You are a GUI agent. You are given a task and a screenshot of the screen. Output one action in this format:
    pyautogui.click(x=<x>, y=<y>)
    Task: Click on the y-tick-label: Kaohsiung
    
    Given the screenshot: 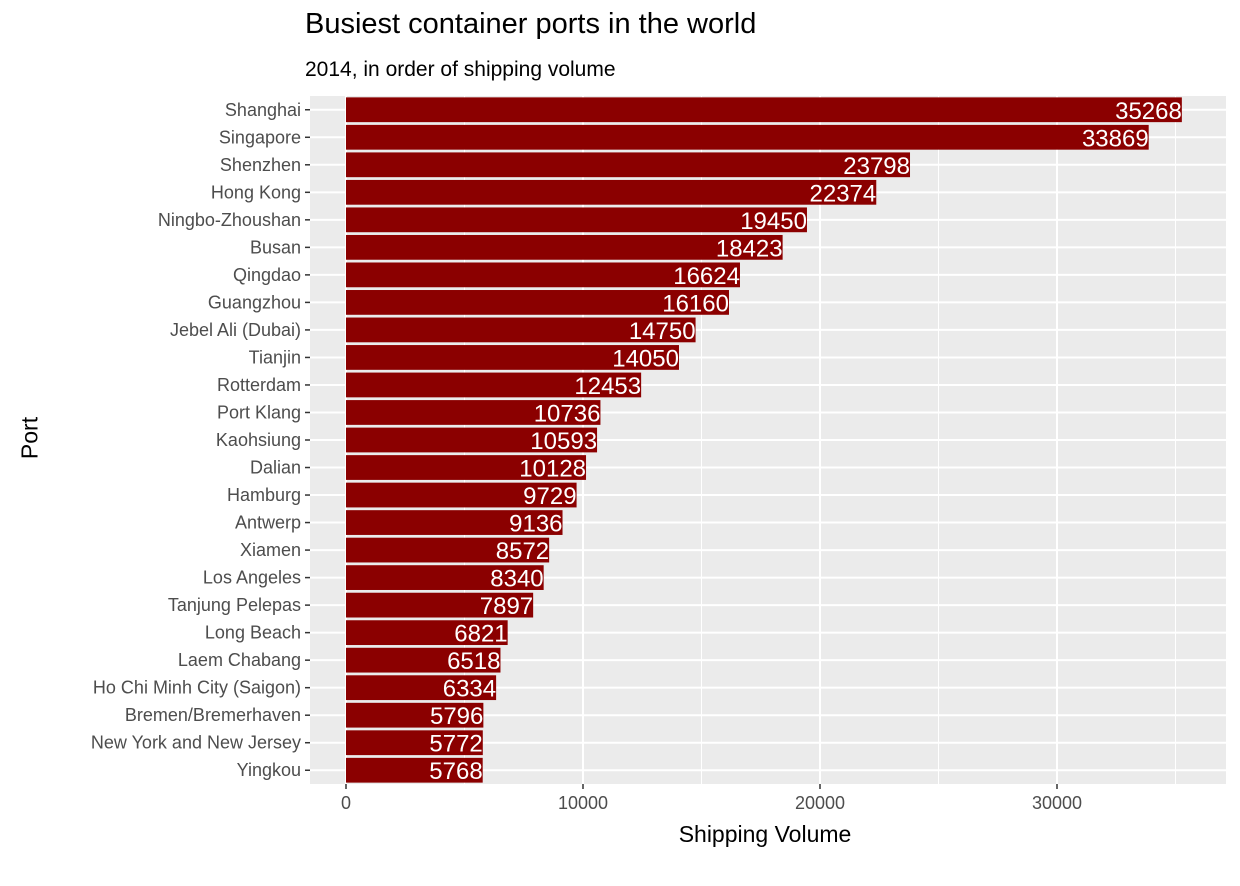 What is the action you would take?
    pyautogui.click(x=258, y=440)
    